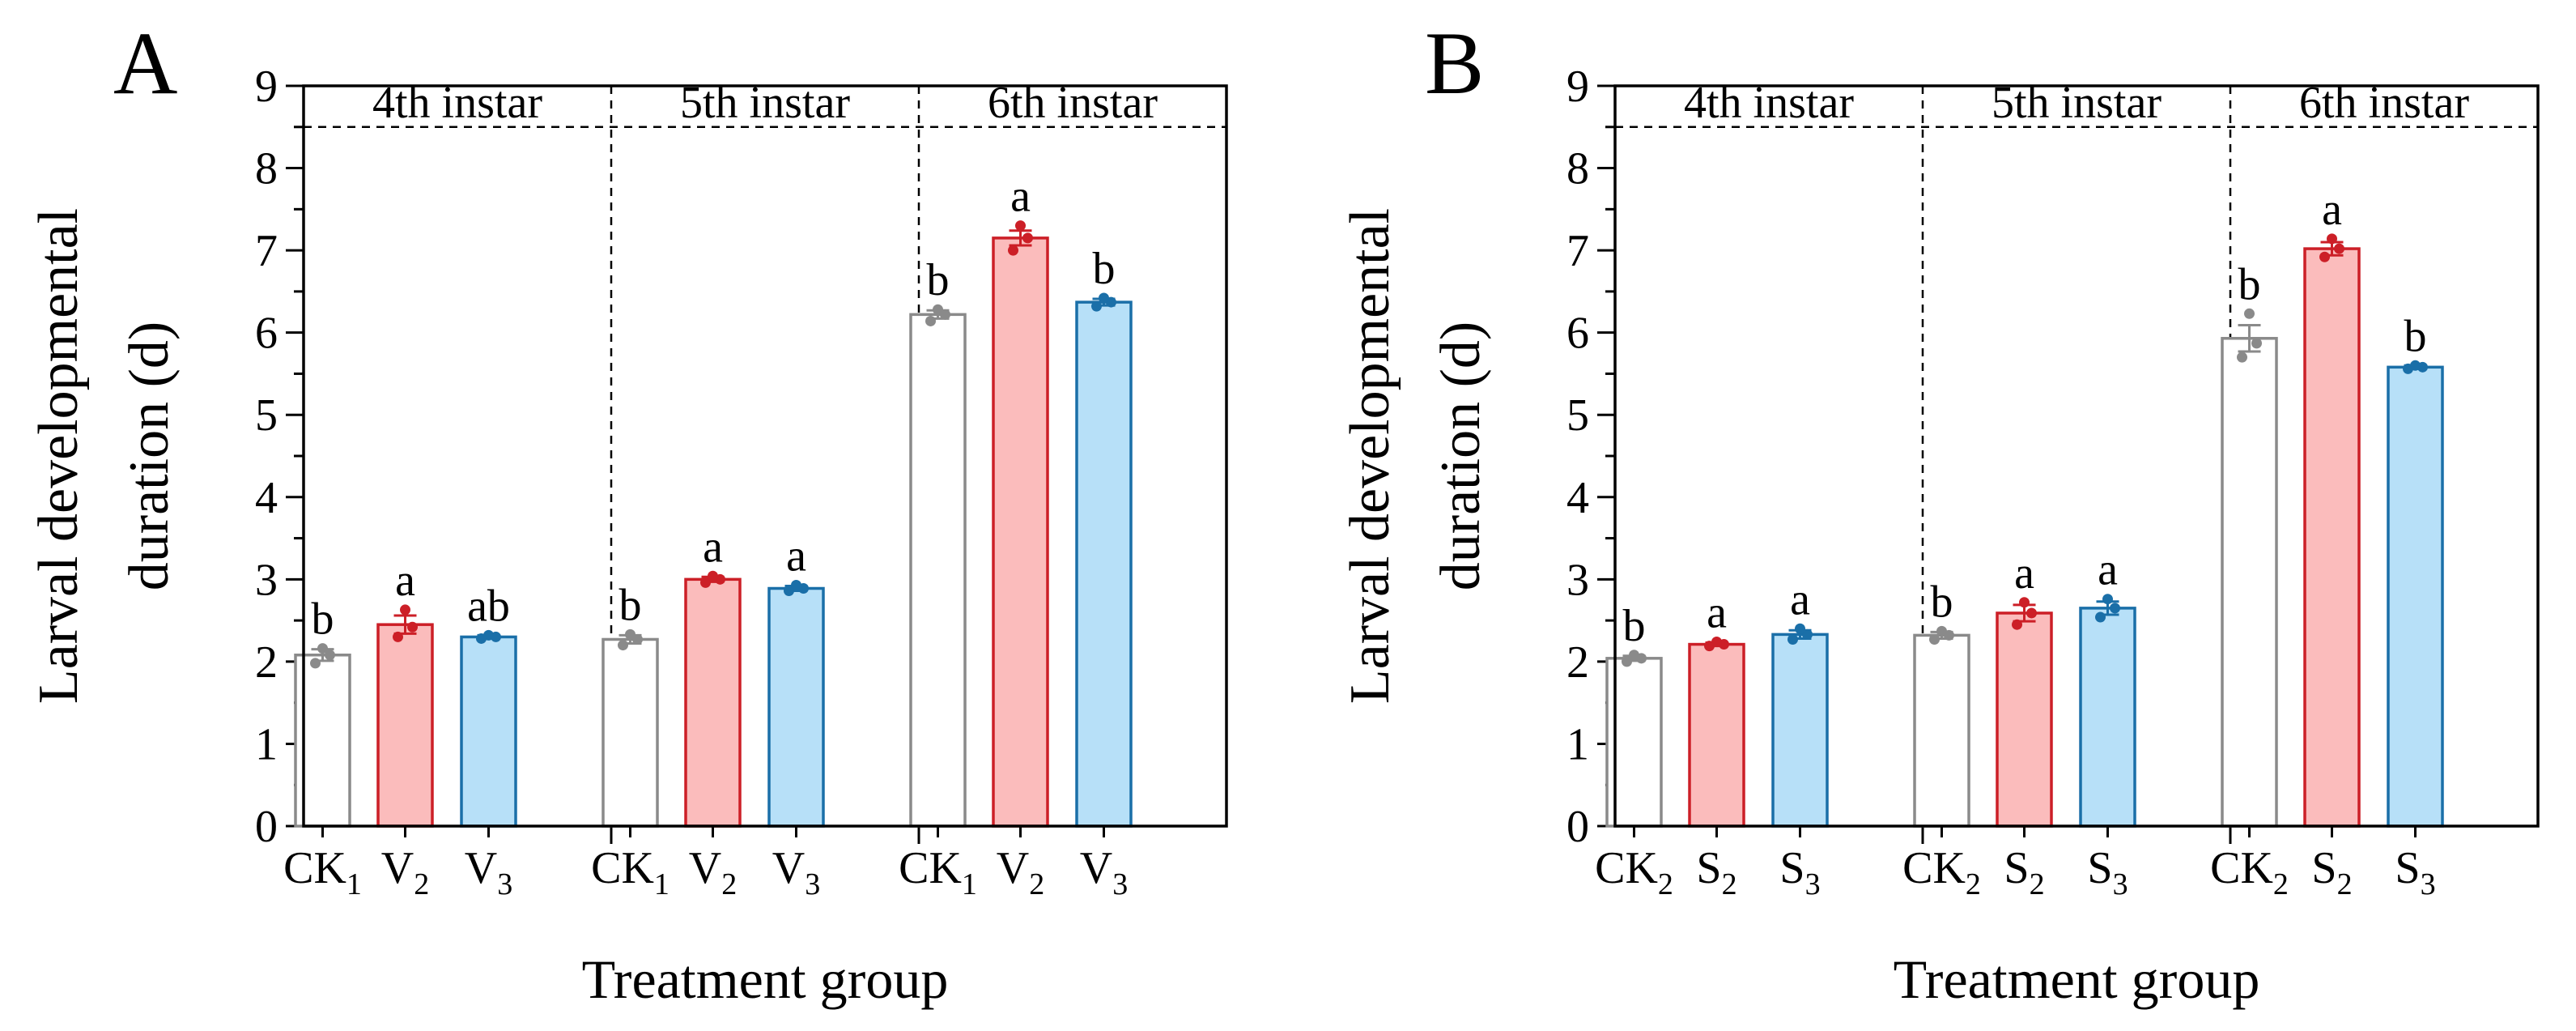 The height and width of the screenshot is (1031, 2576). I want to click on y-axis-label-line2: duration (d), so click(149, 456).